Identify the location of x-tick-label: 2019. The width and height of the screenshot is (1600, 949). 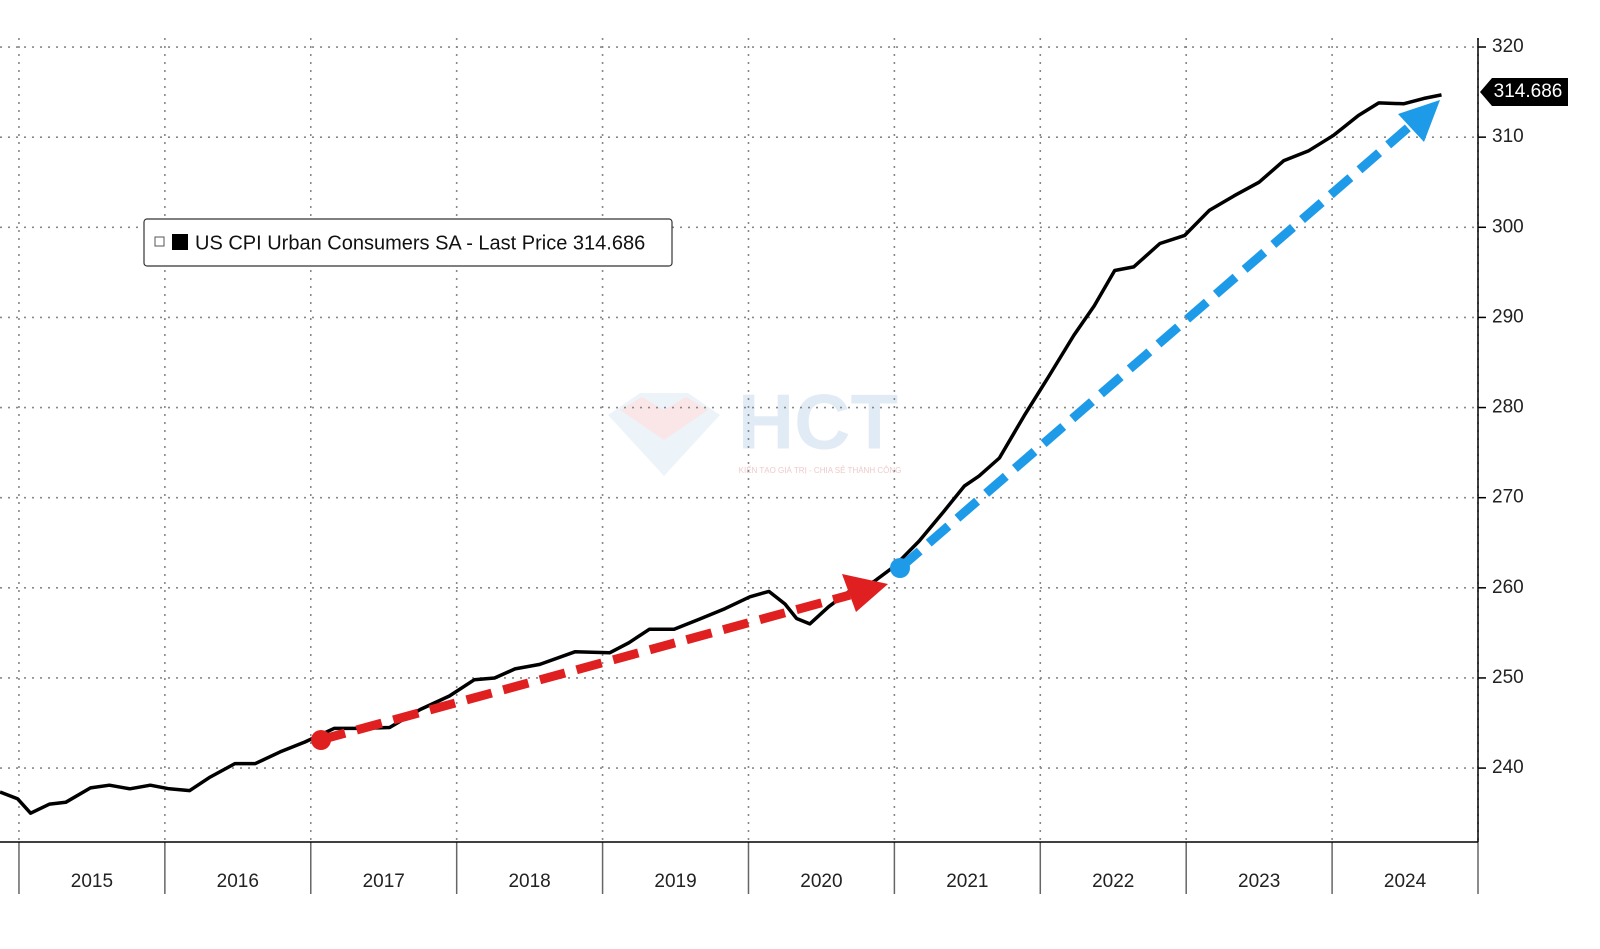
(675, 881).